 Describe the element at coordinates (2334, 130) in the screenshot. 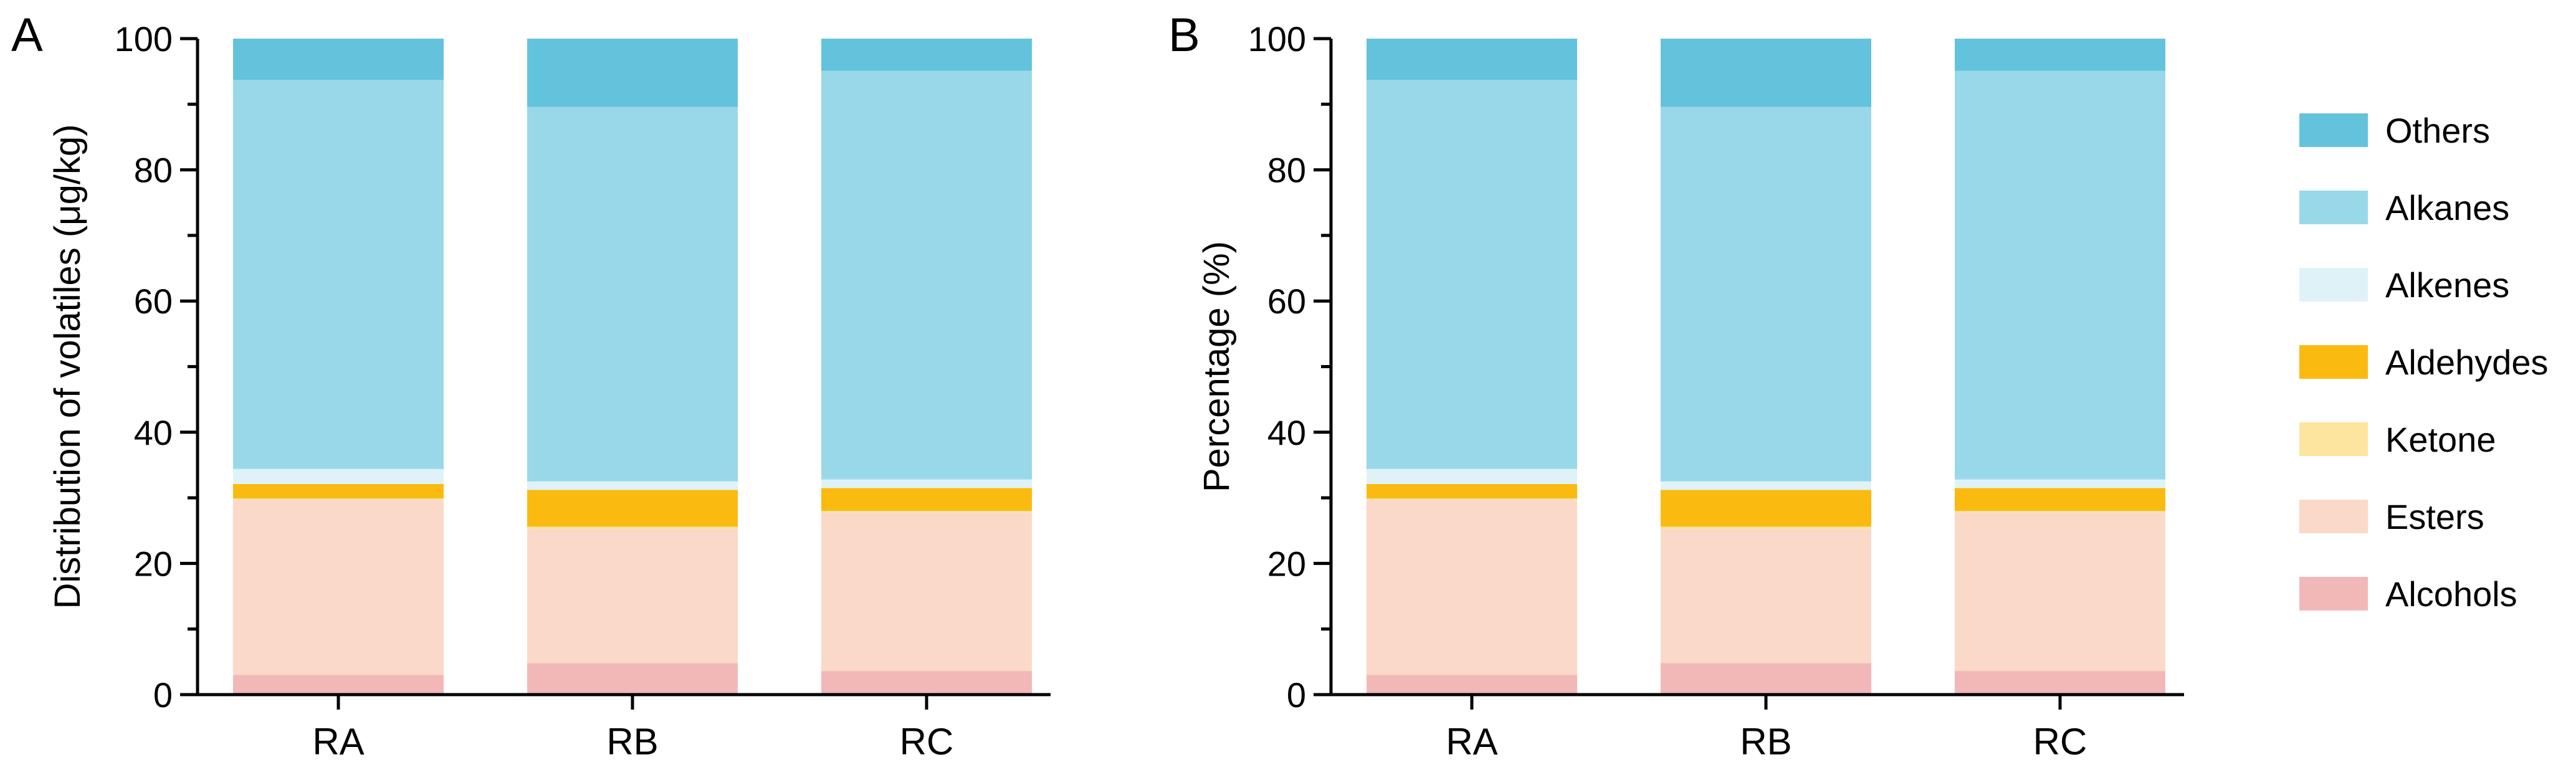

I see `legend-swatch-others` at that location.